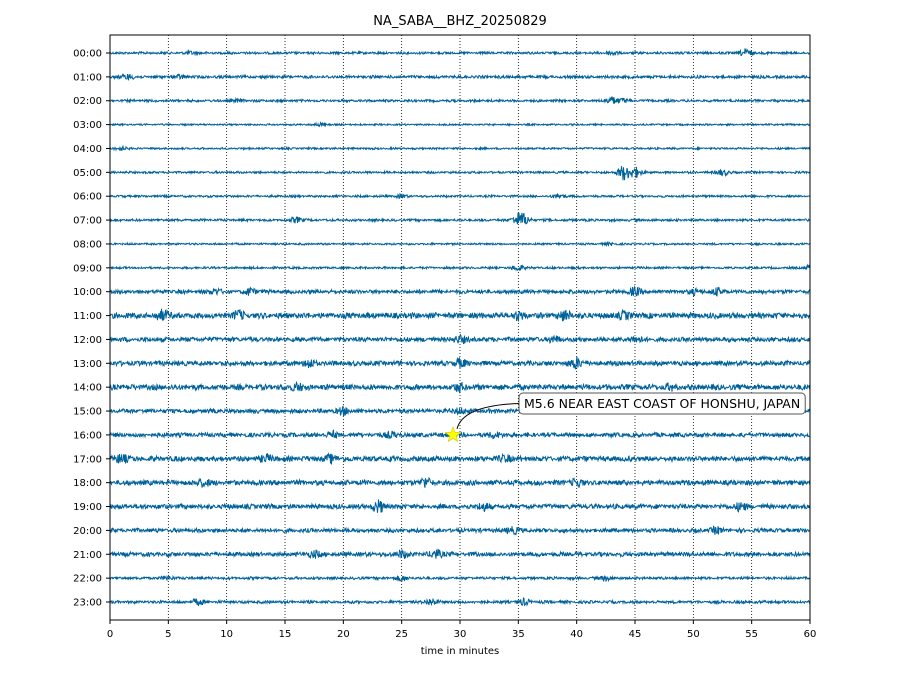 This screenshot has width=919, height=690. What do you see at coordinates (87, 77) in the screenshot?
I see `y-tick-label: 01:00` at bounding box center [87, 77].